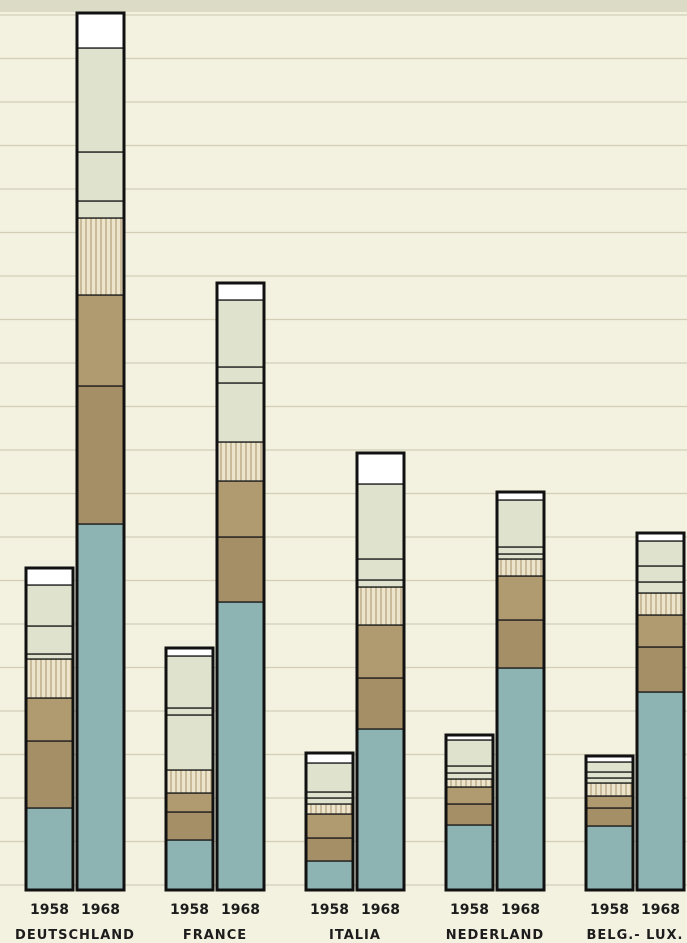 The image size is (687, 943). What do you see at coordinates (520, 910) in the screenshot?
I see `year-label-3-1: 1968` at bounding box center [520, 910].